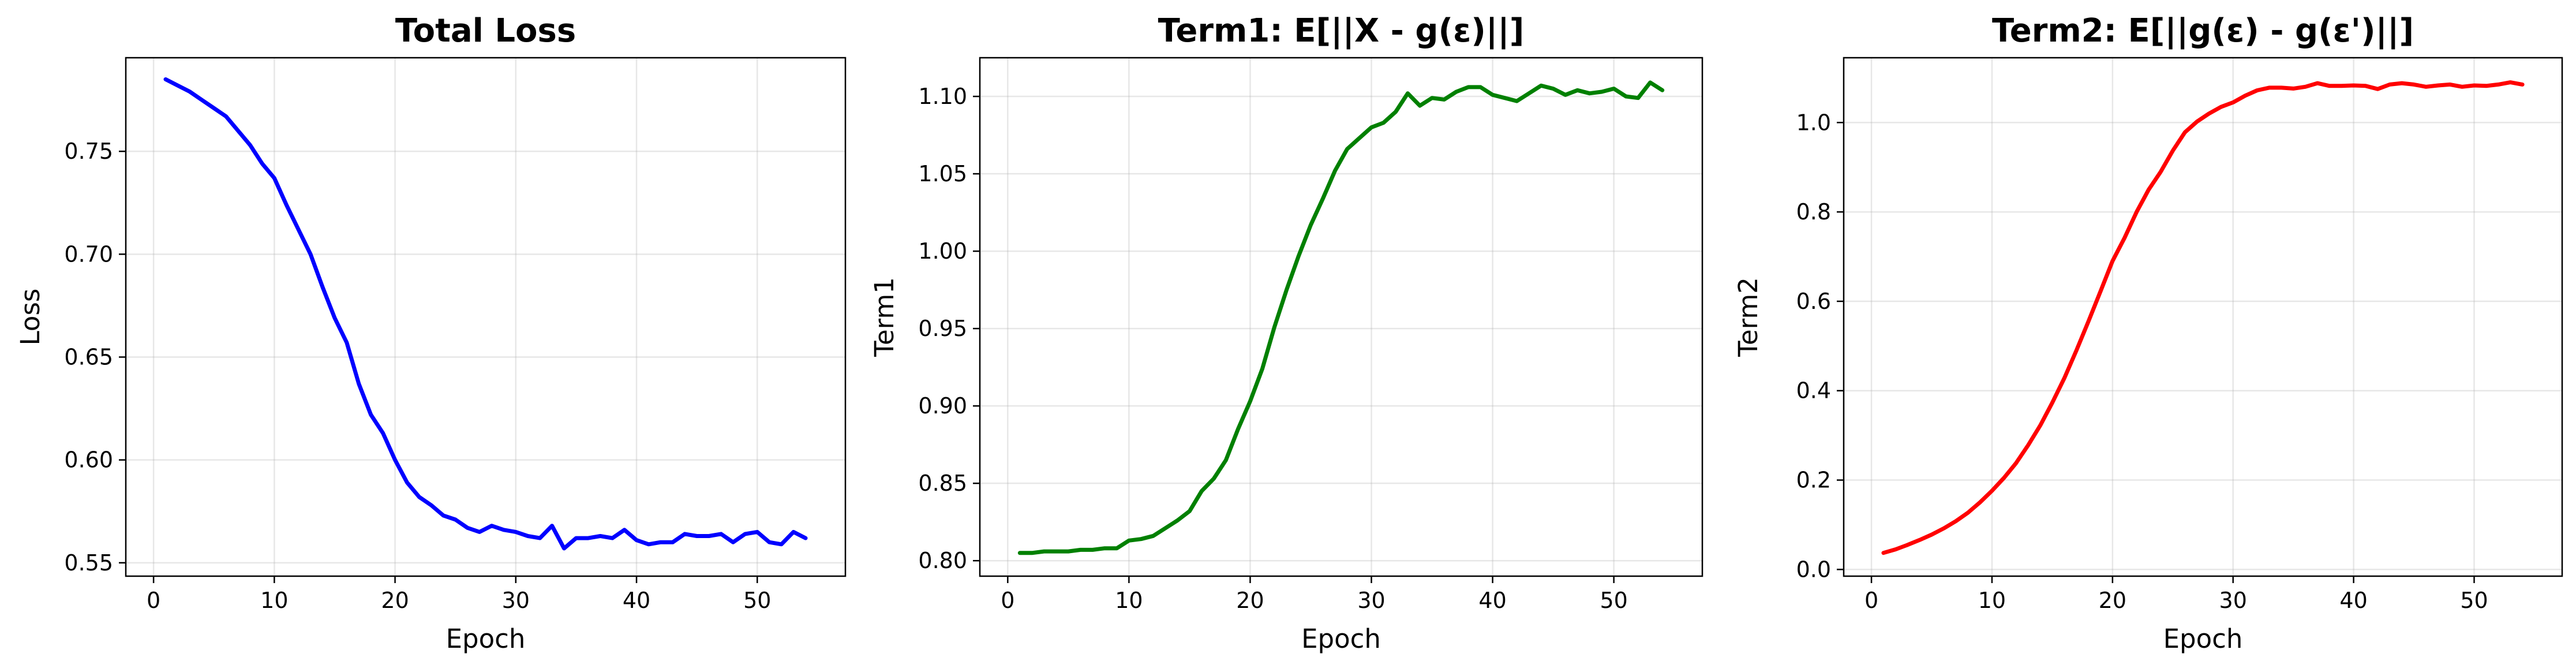  Describe the element at coordinates (1748, 317) in the screenshot. I see `y-axis-label: Term2` at that location.